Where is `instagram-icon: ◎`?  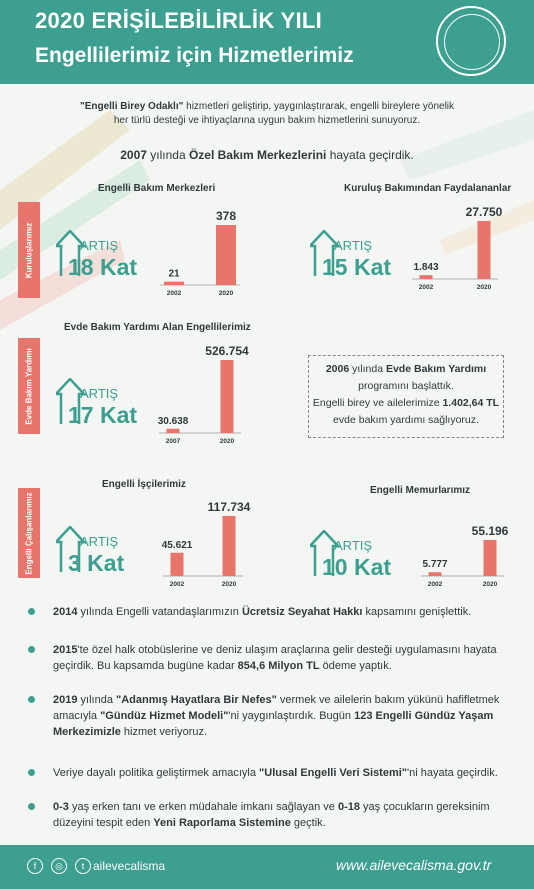
instagram-icon: ◎ is located at coordinates (59, 866).